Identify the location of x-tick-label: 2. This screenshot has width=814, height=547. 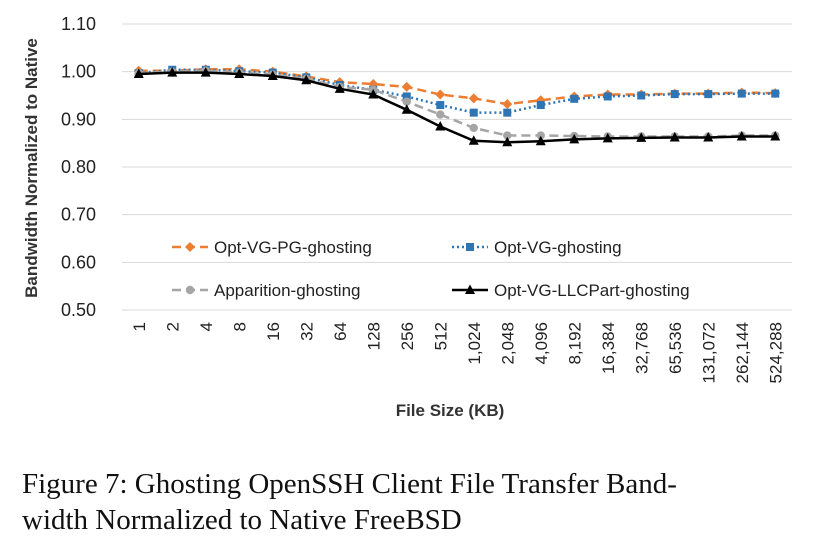
(172, 326).